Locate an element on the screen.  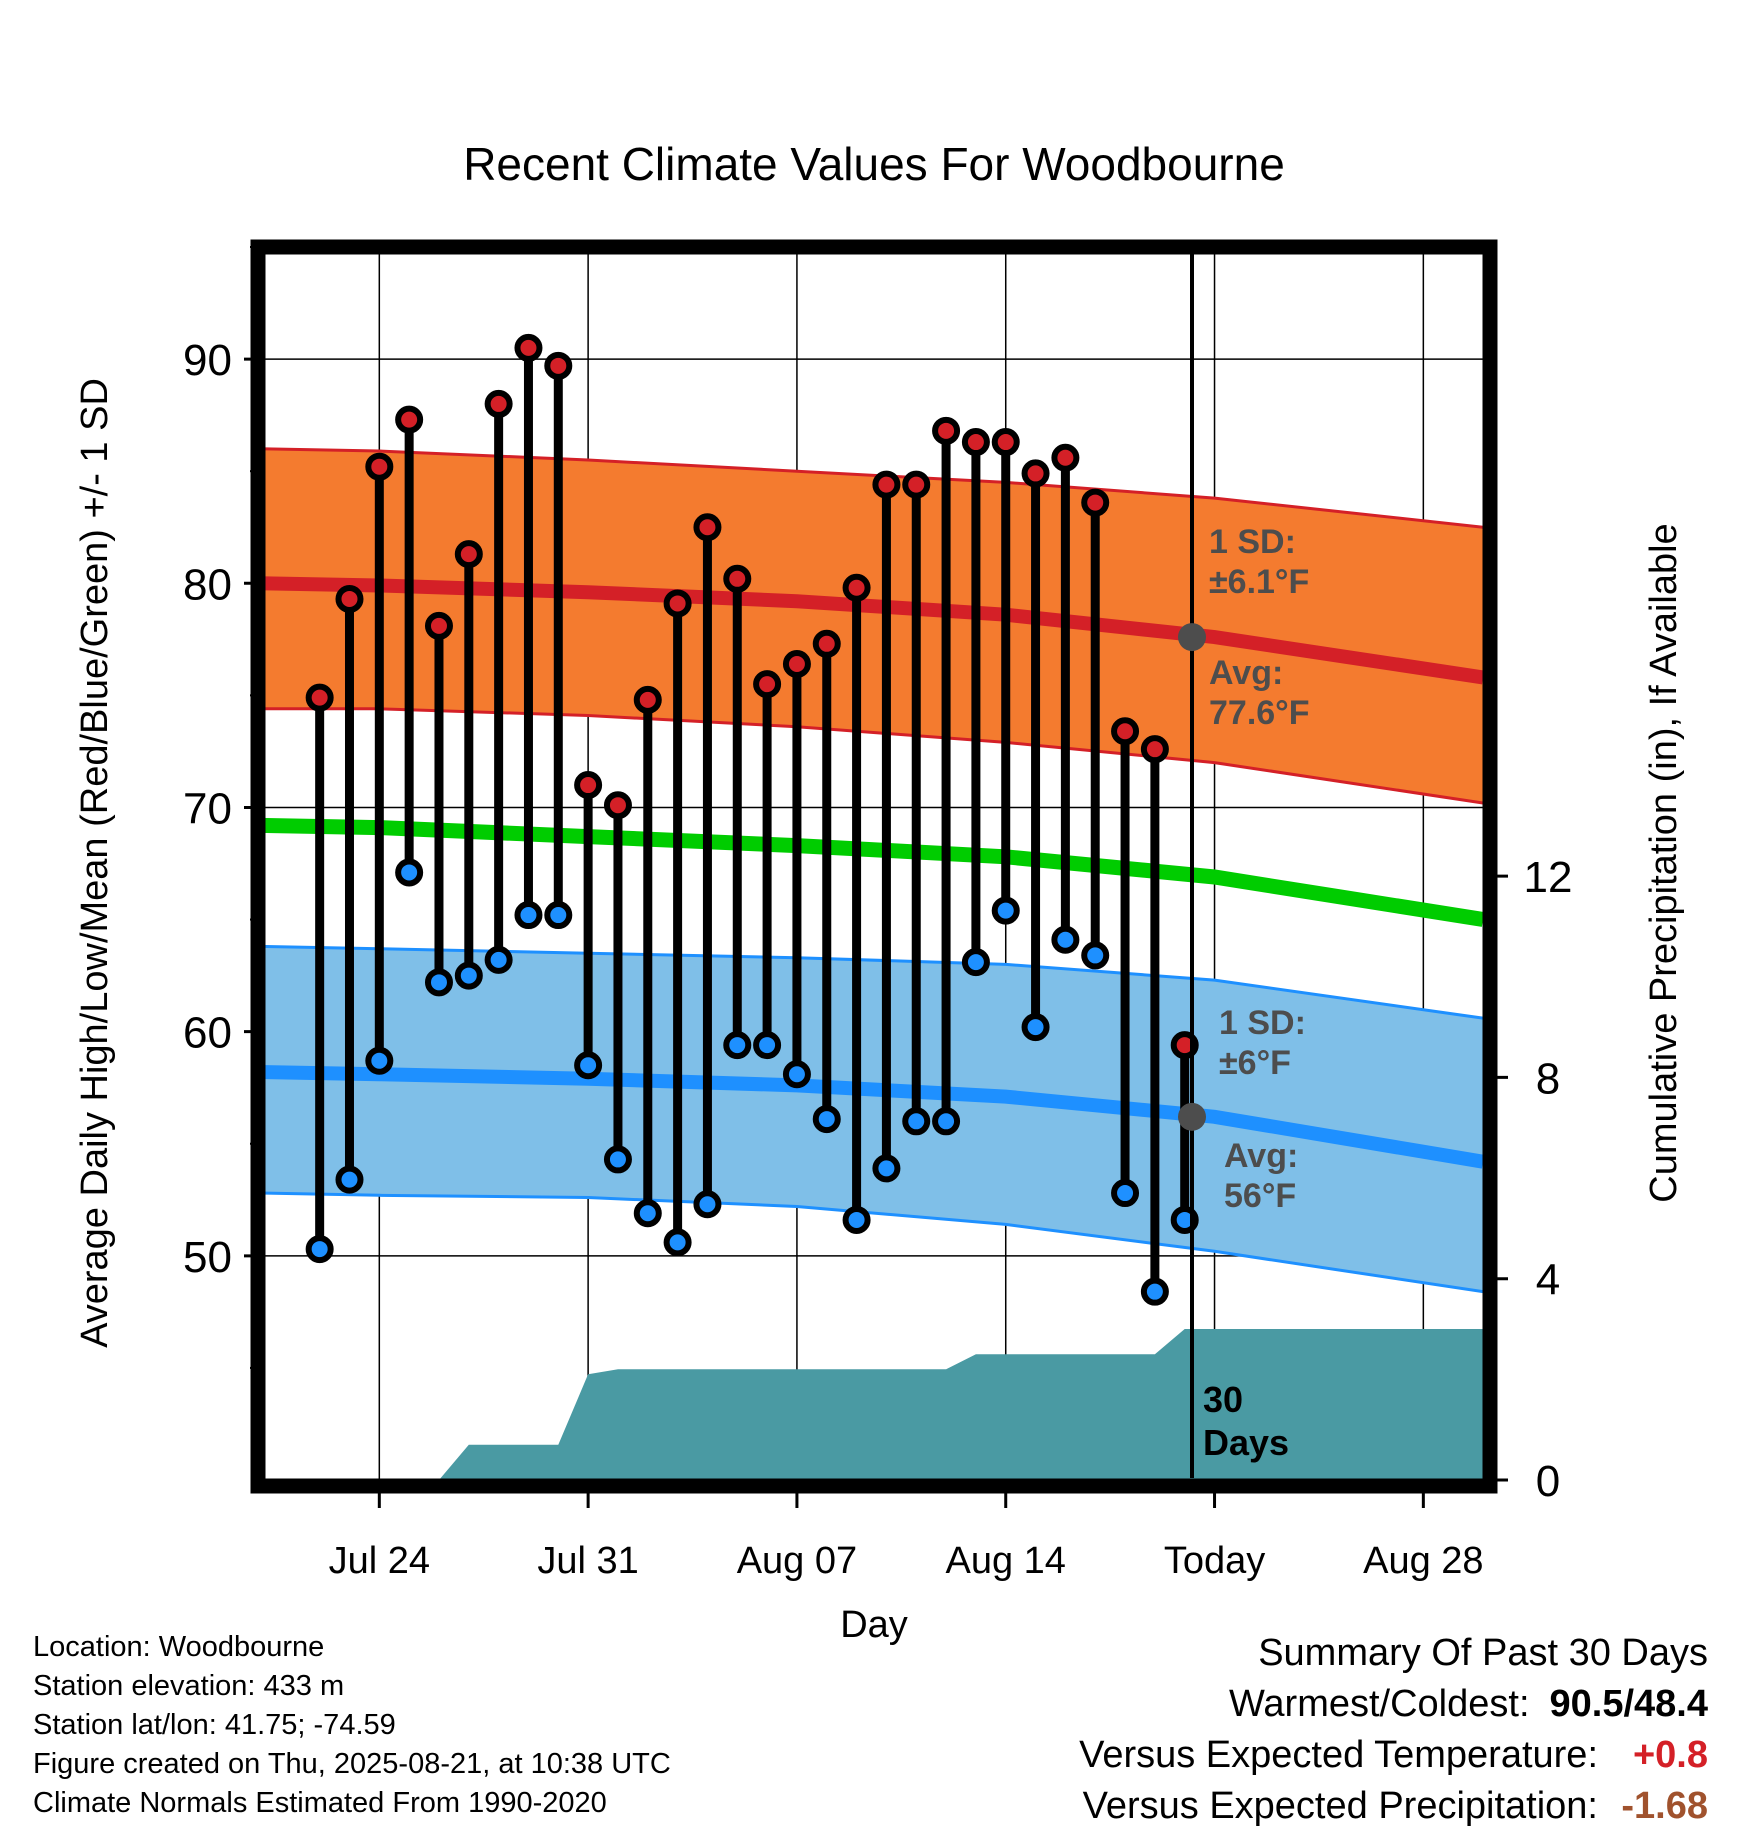
high-avg-label: Avg: is located at coordinates (1246, 673).